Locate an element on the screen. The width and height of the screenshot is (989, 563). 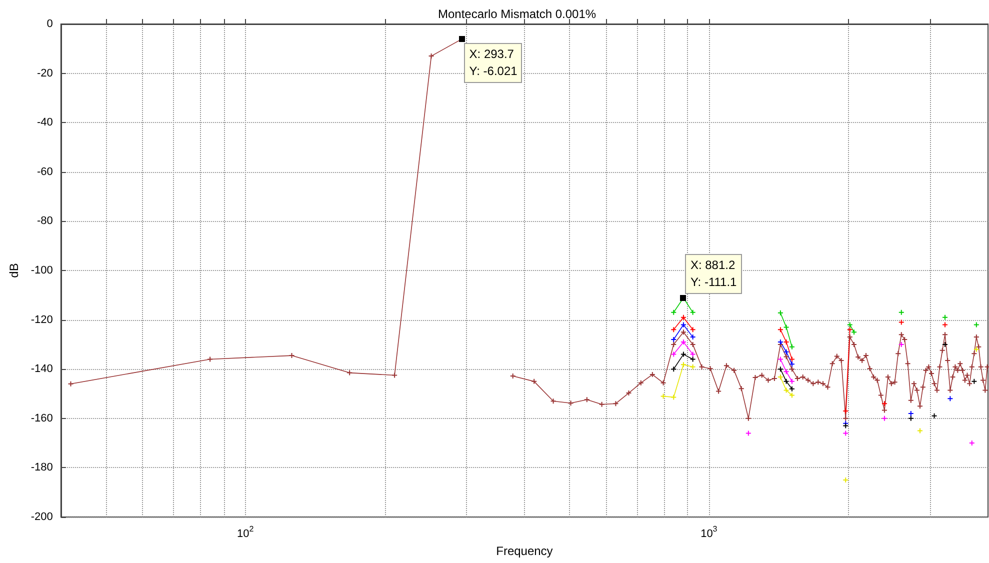
y-tick-label: 0 is located at coordinates (49, 24).